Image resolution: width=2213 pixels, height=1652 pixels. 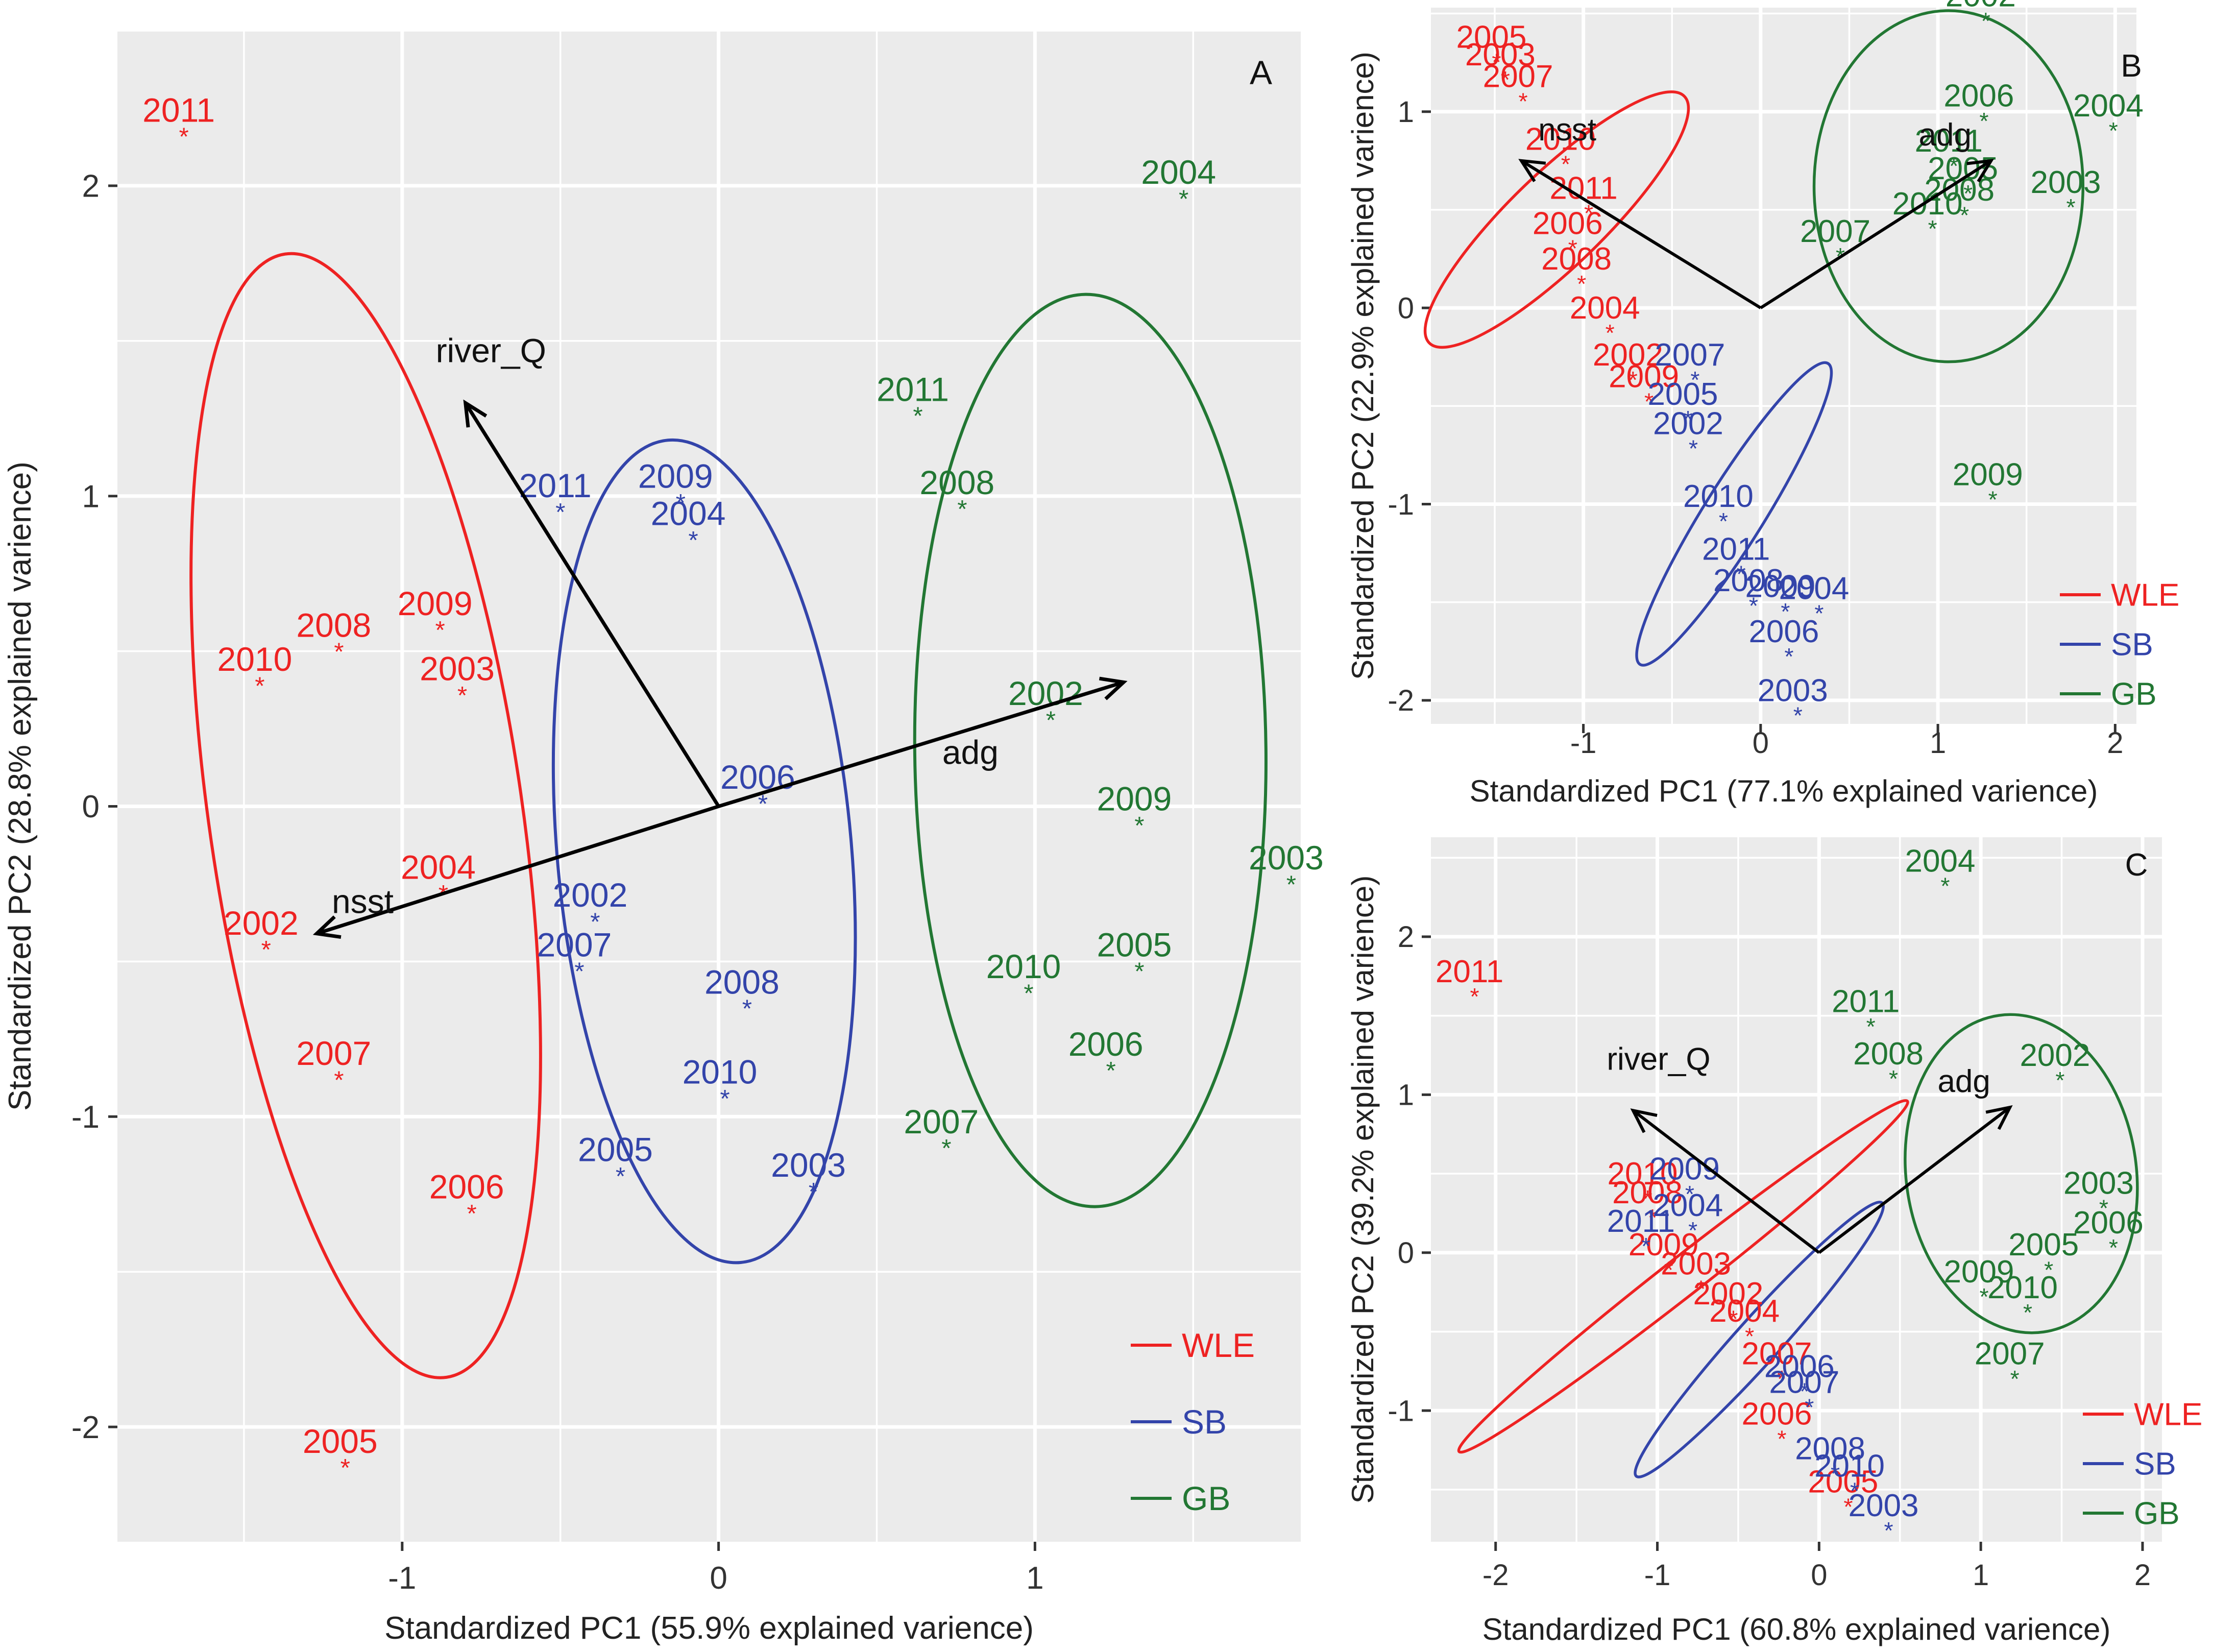 What do you see at coordinates (1495, 1575) in the screenshot?
I see `x-tick-label: -2` at bounding box center [1495, 1575].